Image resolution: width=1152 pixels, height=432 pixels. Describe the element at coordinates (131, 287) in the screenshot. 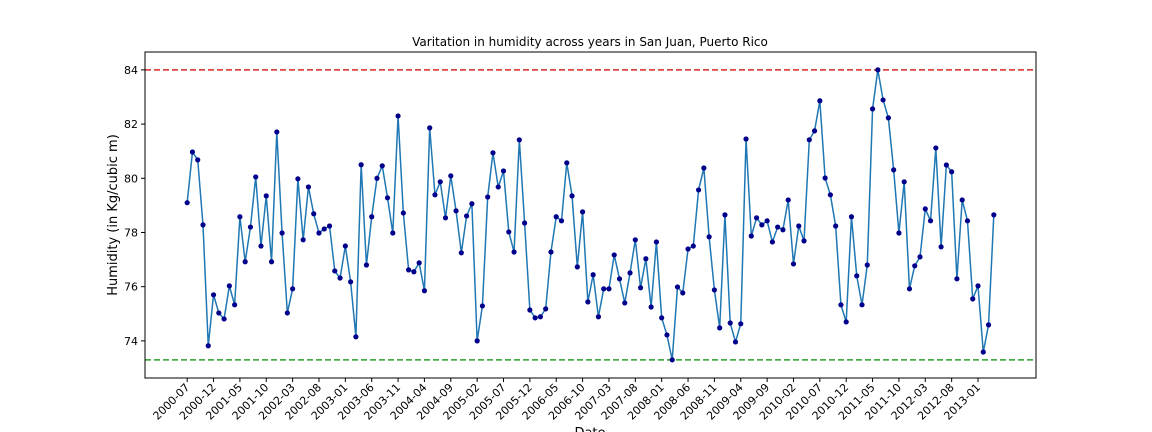

I see `y-tick-label: 76` at that location.